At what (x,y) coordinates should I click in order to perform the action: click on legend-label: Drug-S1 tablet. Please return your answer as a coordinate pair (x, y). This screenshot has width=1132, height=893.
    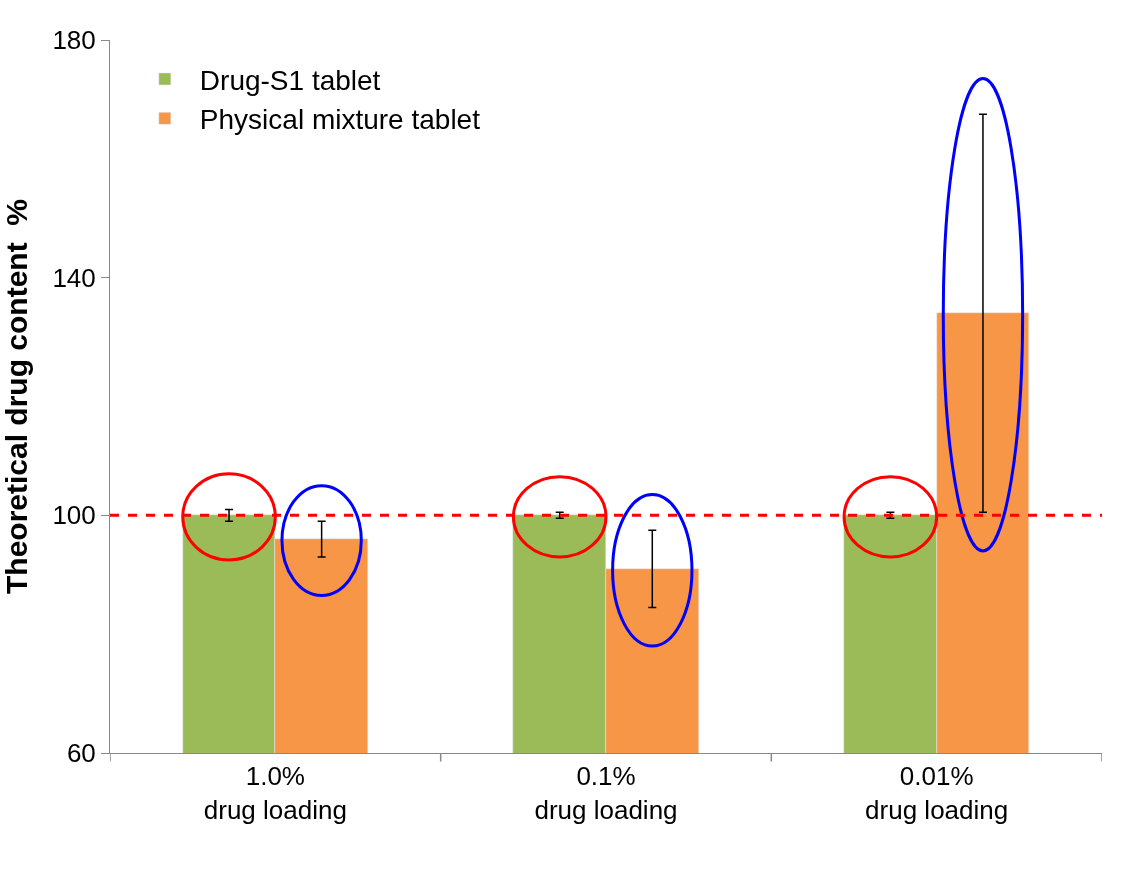
    Looking at the image, I should click on (290, 80).